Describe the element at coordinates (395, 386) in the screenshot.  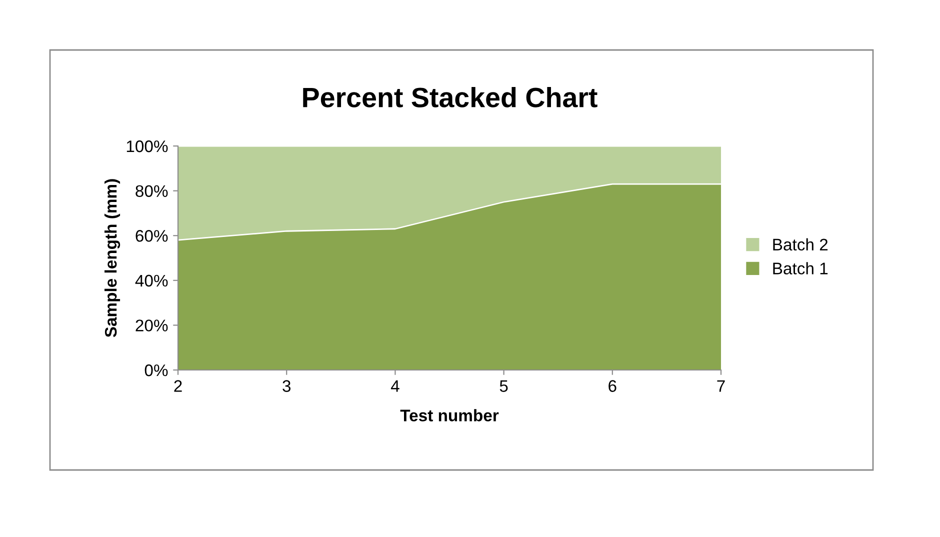
I see `x-tick-label: 4` at that location.